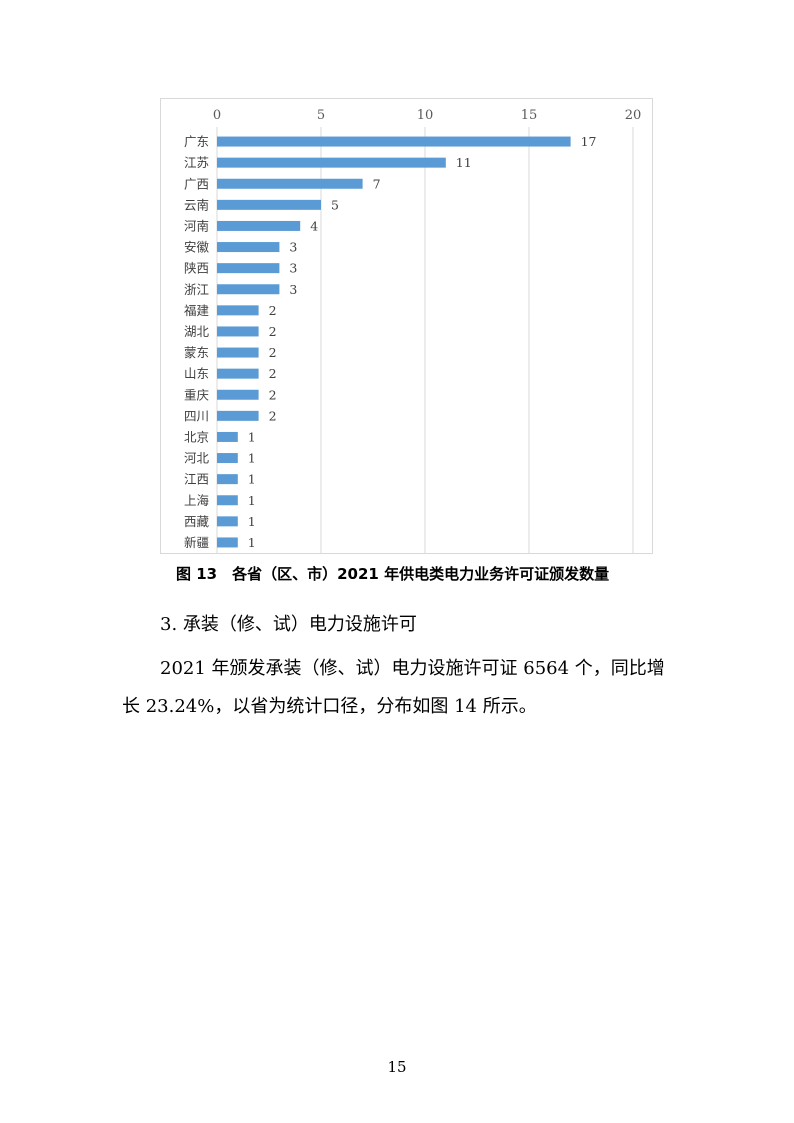 The width and height of the screenshot is (794, 1123). Describe the element at coordinates (197, 521) in the screenshot. I see `category-label: 西藏` at that location.